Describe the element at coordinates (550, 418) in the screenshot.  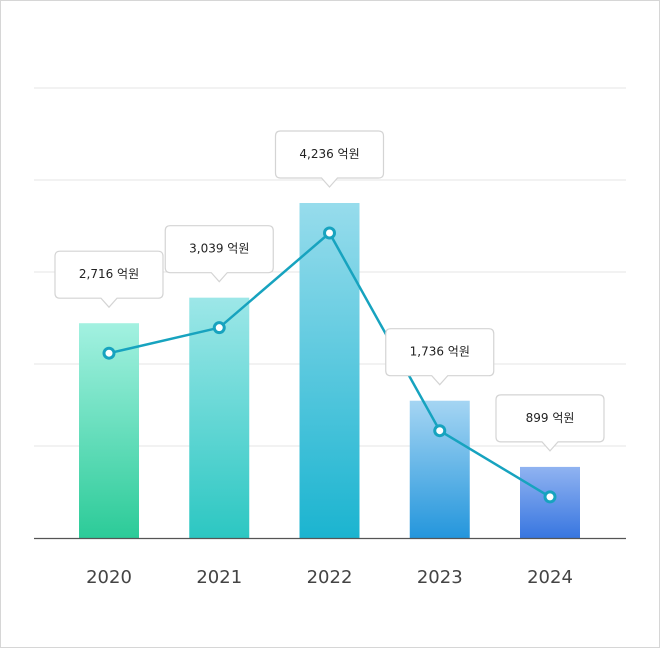
I see `value-label: 899 억원` at that location.